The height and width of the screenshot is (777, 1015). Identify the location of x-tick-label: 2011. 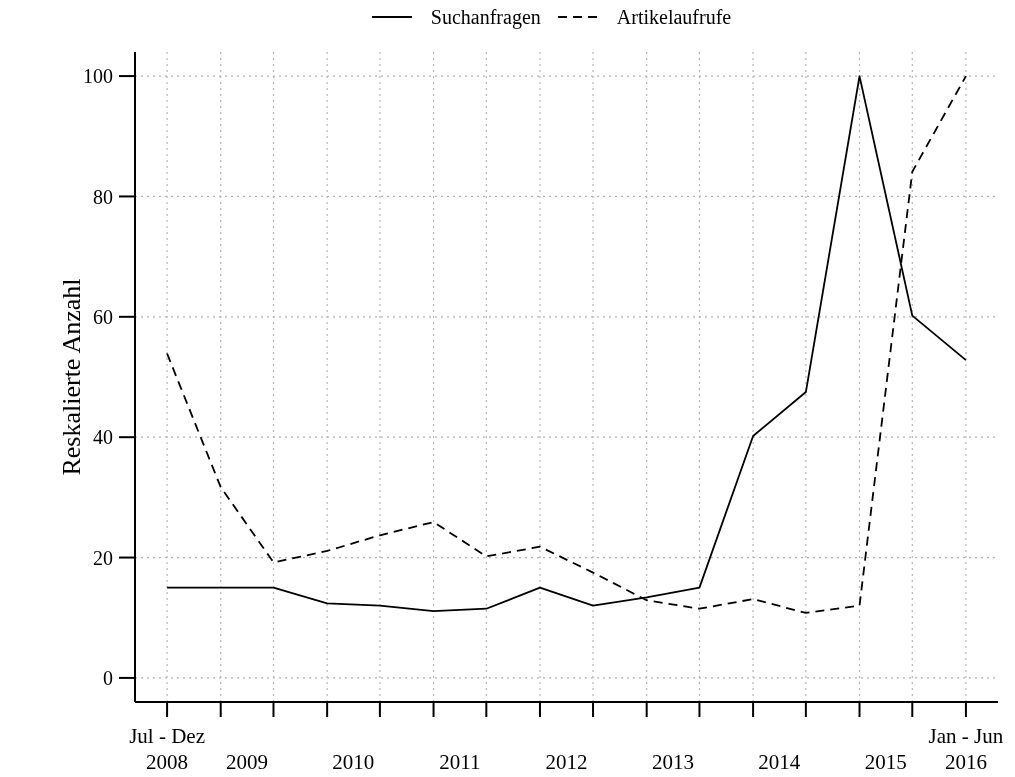
(460, 762).